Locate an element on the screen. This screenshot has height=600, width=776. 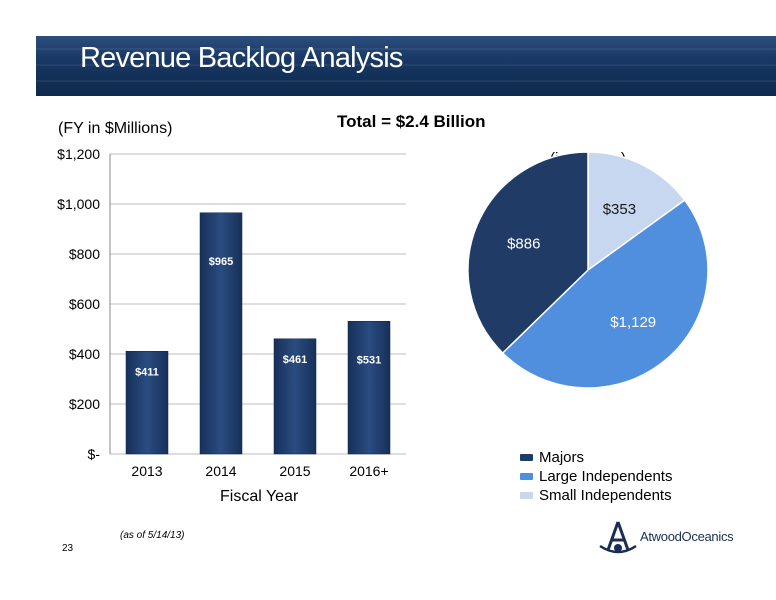
x-tick-label: 2016+ is located at coordinates (368, 471).